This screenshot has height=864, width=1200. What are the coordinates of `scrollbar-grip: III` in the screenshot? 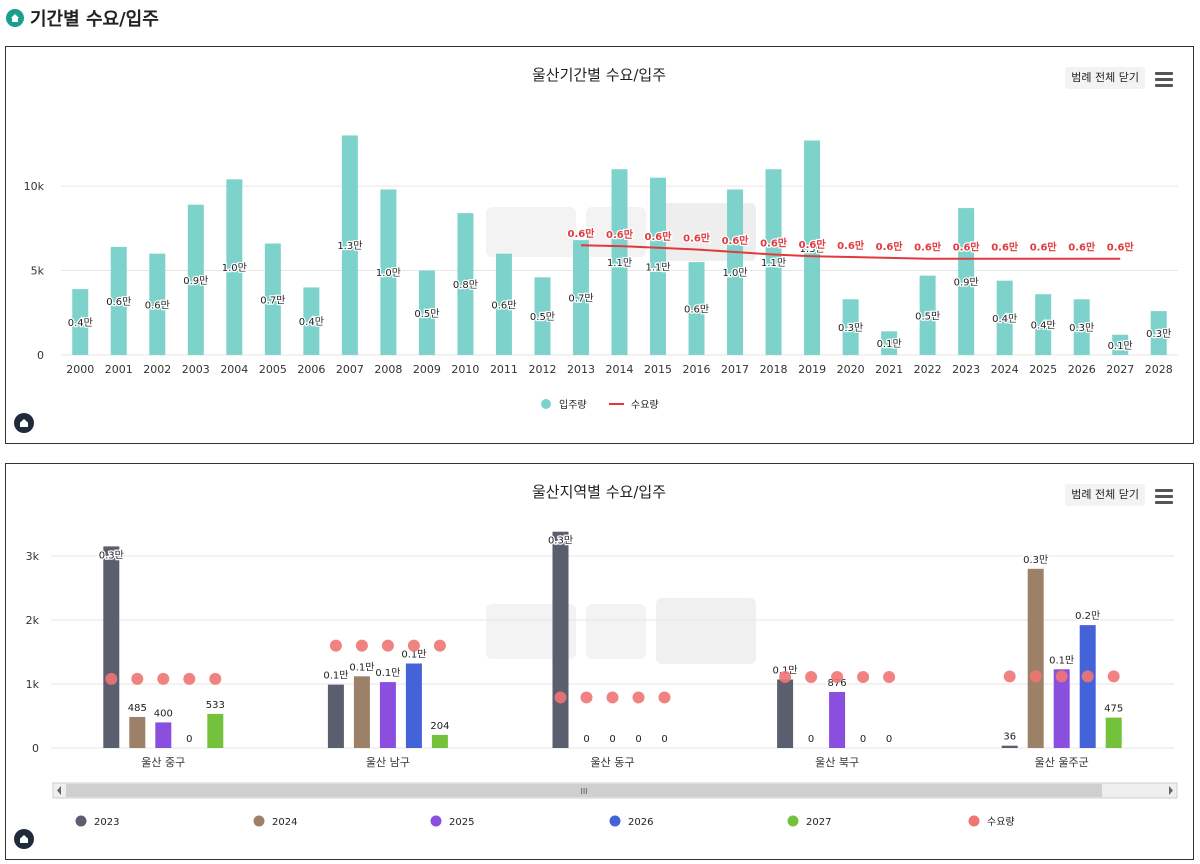 It's located at (583, 791).